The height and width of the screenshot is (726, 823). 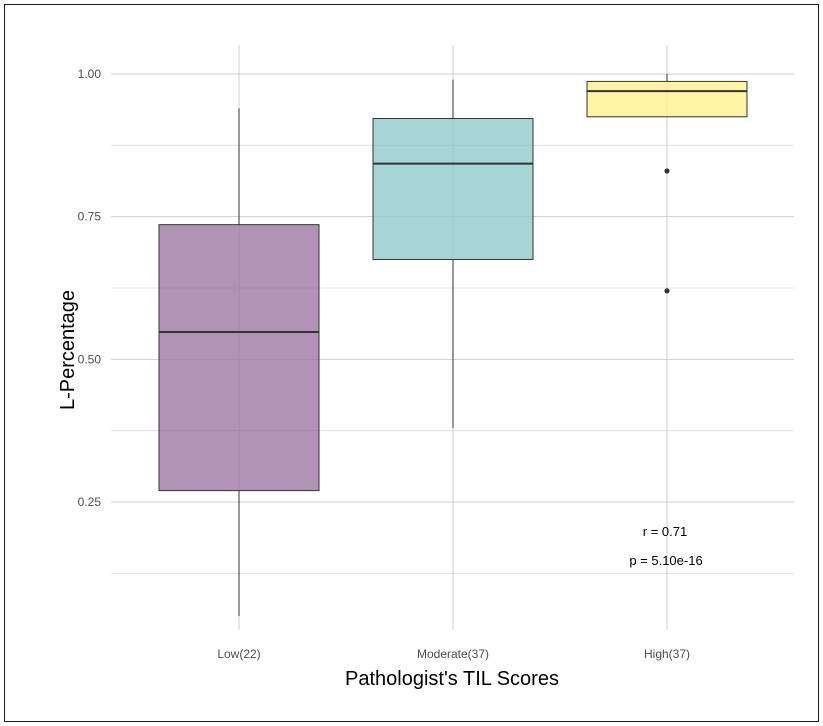 I want to click on y-tick-label: 0.25, so click(x=90, y=502).